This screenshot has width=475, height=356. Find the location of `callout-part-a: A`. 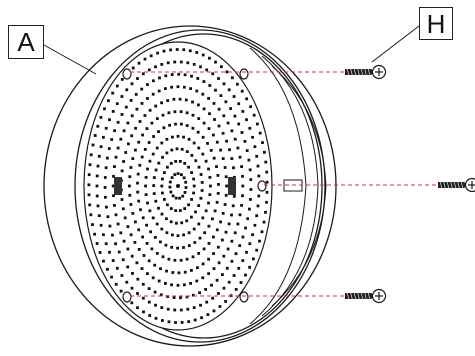

callout-part-a: A is located at coordinates (26, 42).